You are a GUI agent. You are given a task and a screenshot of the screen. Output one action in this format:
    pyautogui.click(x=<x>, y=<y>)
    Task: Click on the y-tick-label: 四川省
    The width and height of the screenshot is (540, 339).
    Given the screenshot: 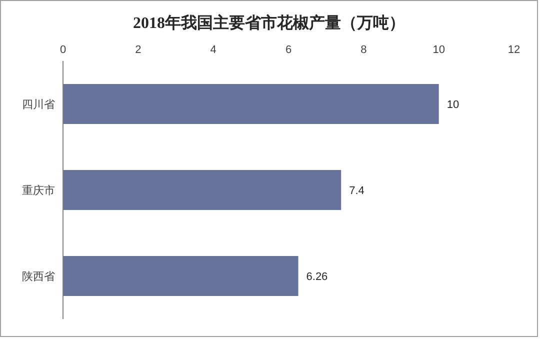 What is the action you would take?
    pyautogui.click(x=38, y=104)
    